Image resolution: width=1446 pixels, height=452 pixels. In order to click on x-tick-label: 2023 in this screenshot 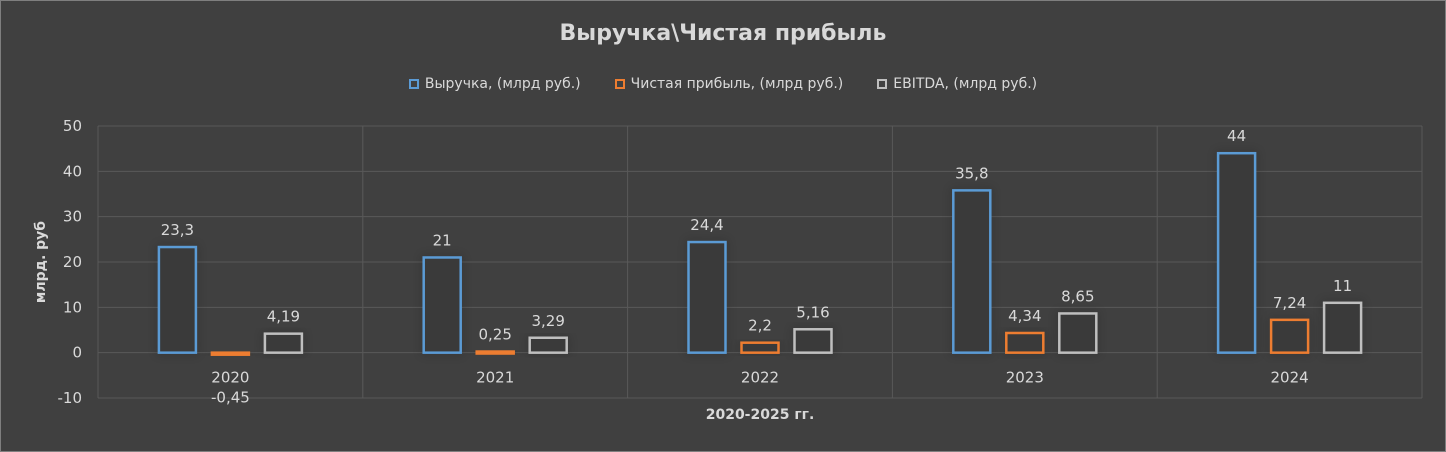, I will do `click(1025, 378)`.